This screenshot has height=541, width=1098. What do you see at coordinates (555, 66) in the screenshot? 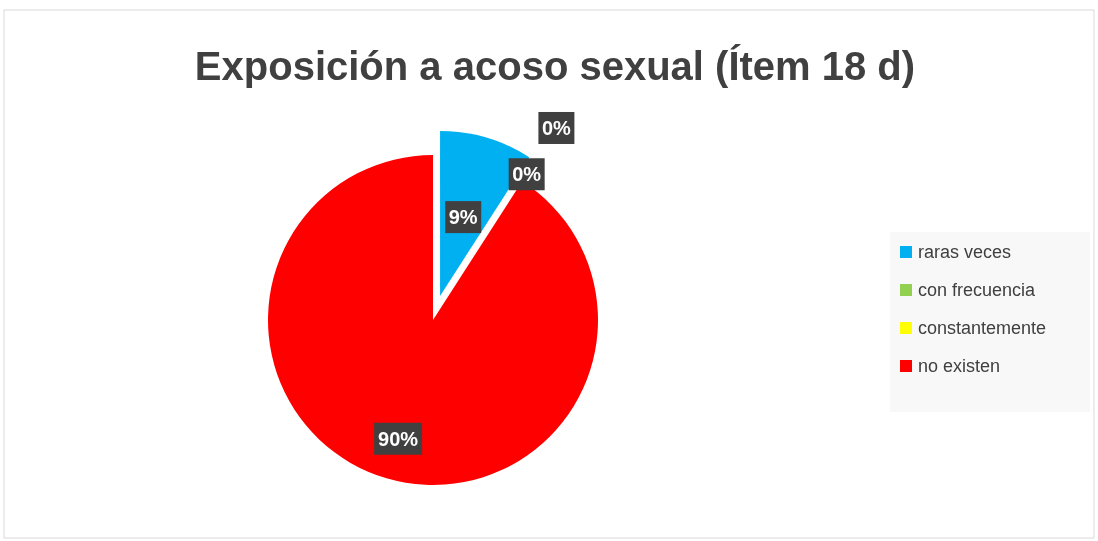
I see `chart-title: Exposición a acoso sexual (Ítem 18 d)` at bounding box center [555, 66].